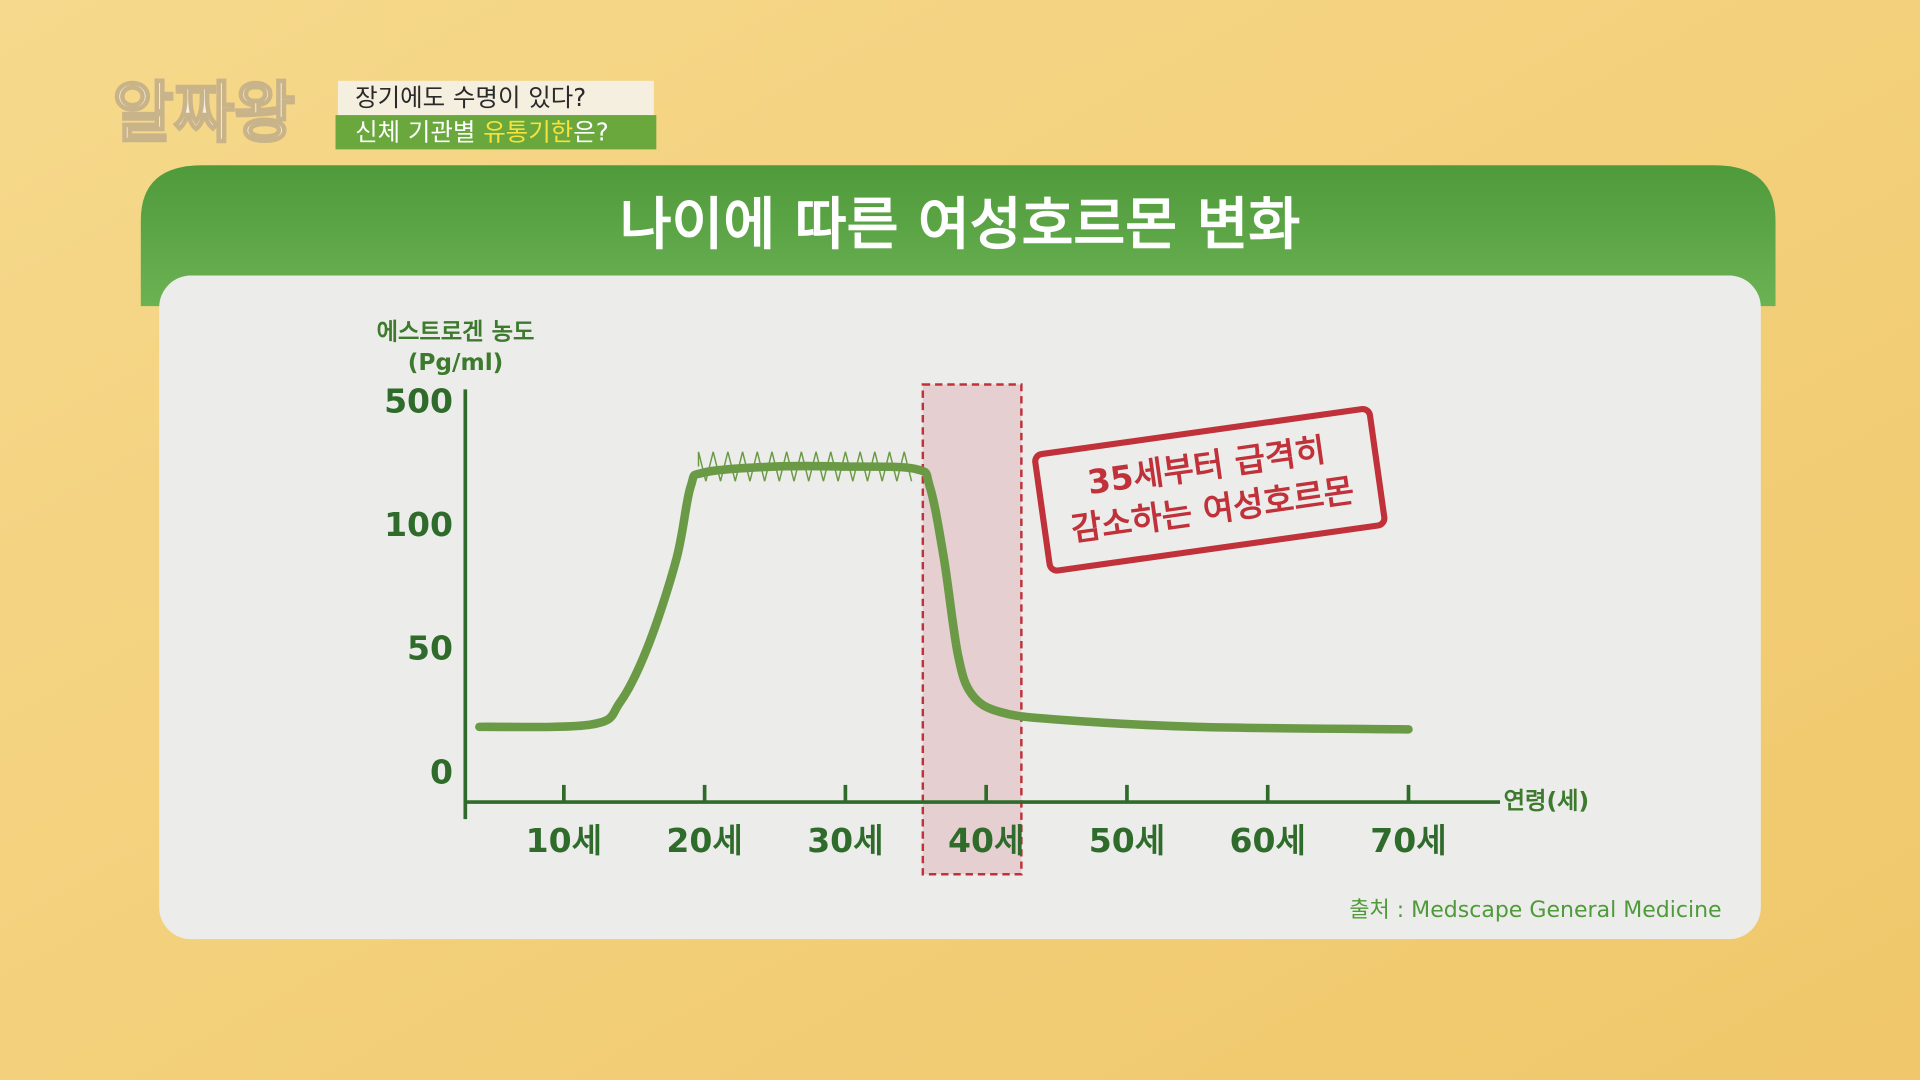 This screenshot has width=1920, height=1080. Describe the element at coordinates (430, 648) in the screenshot. I see `y-tick-label: 50` at that location.